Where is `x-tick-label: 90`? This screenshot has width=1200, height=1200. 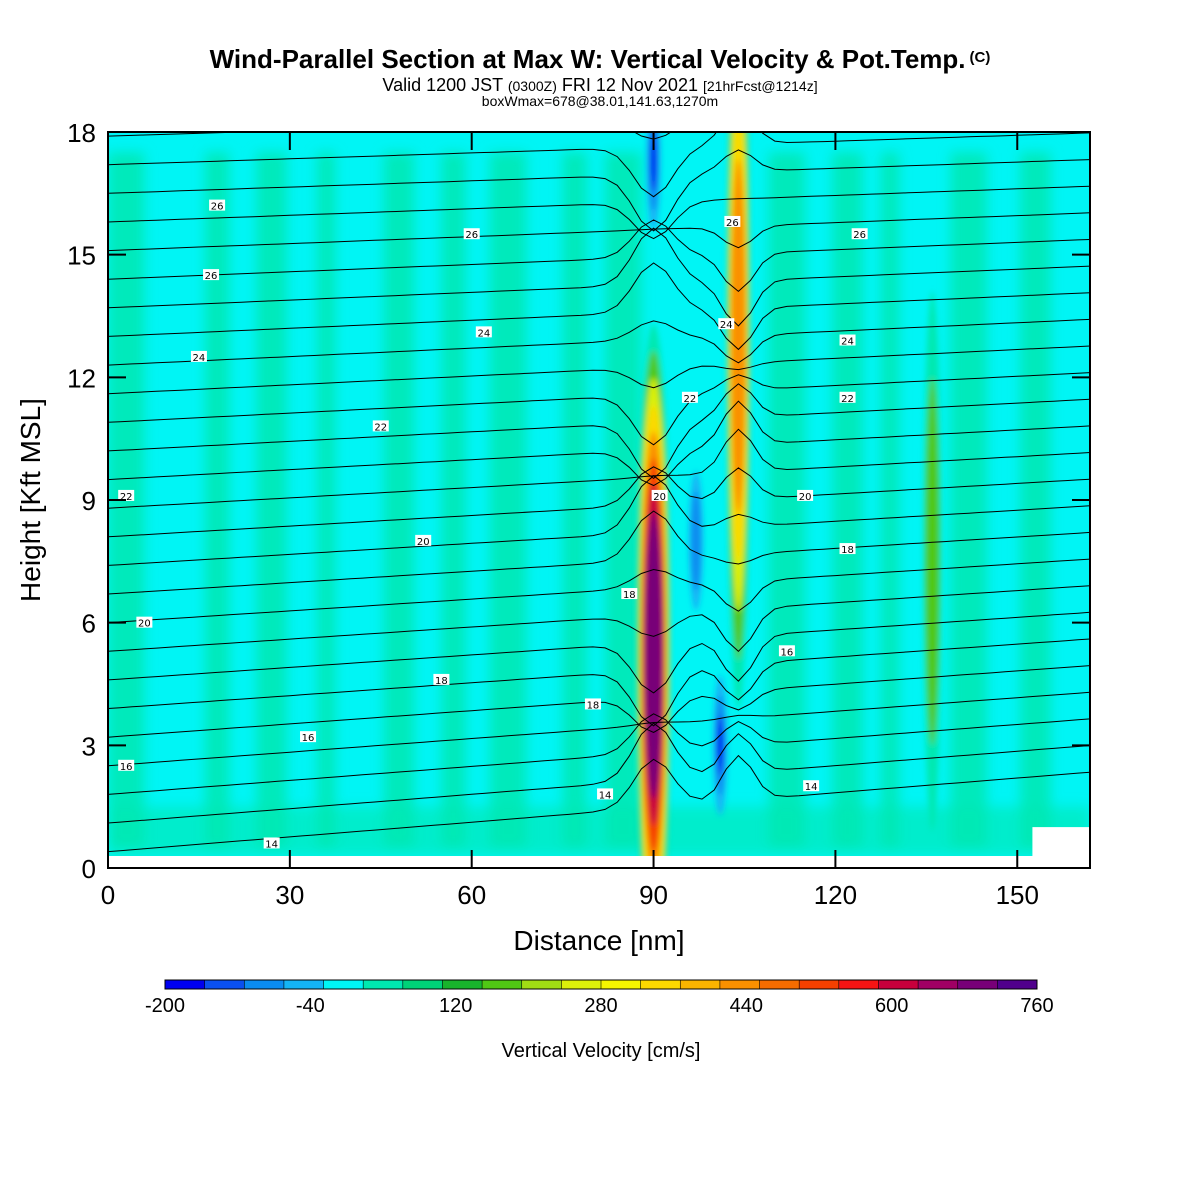 x-tick-label: 90 is located at coordinates (653, 895).